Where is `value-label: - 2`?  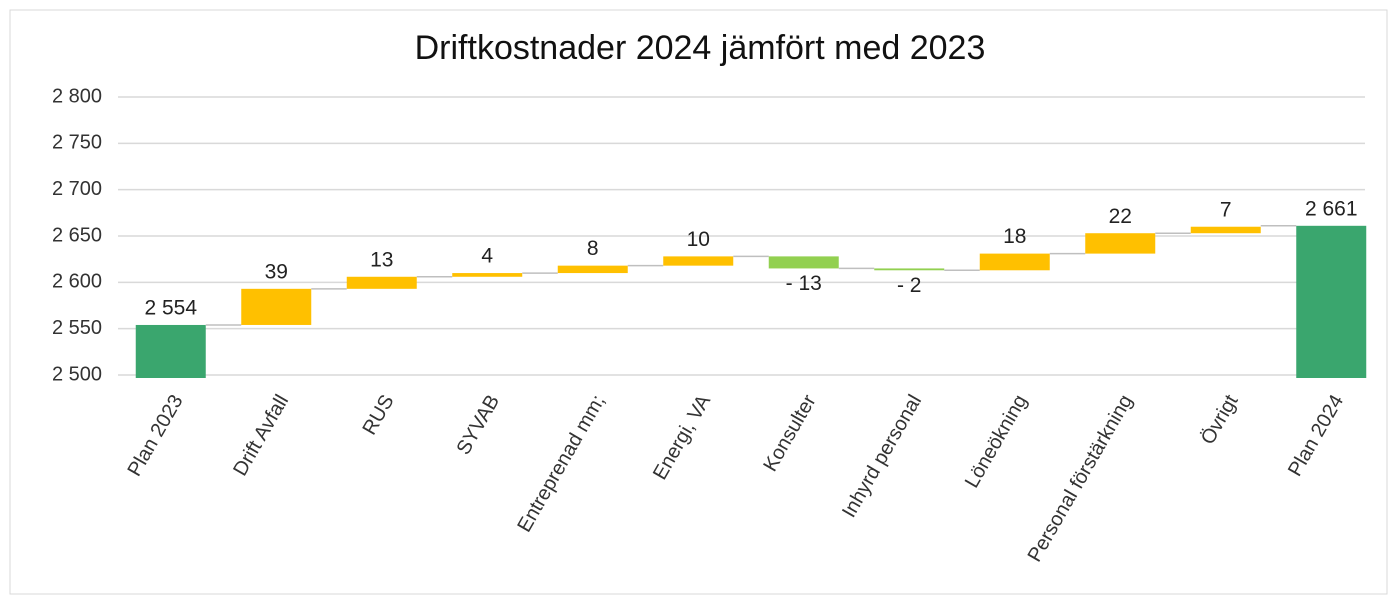
value-label: - 2 is located at coordinates (909, 285).